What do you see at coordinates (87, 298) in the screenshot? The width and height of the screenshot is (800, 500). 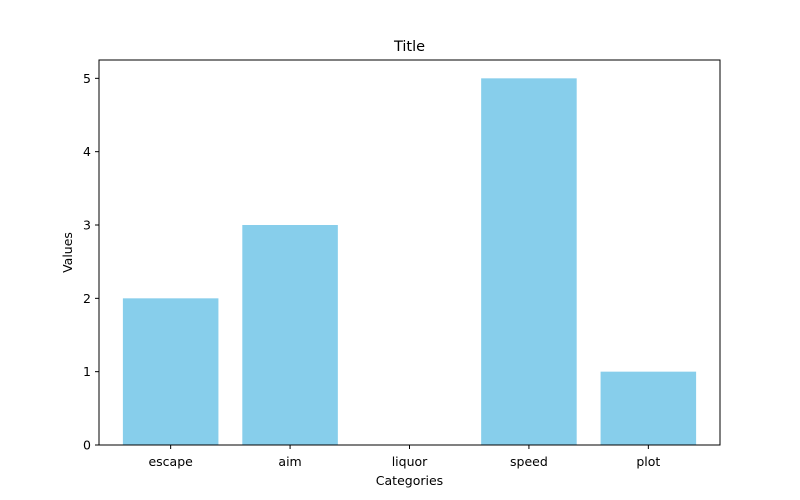 I see `y-tick-label: 2` at bounding box center [87, 298].